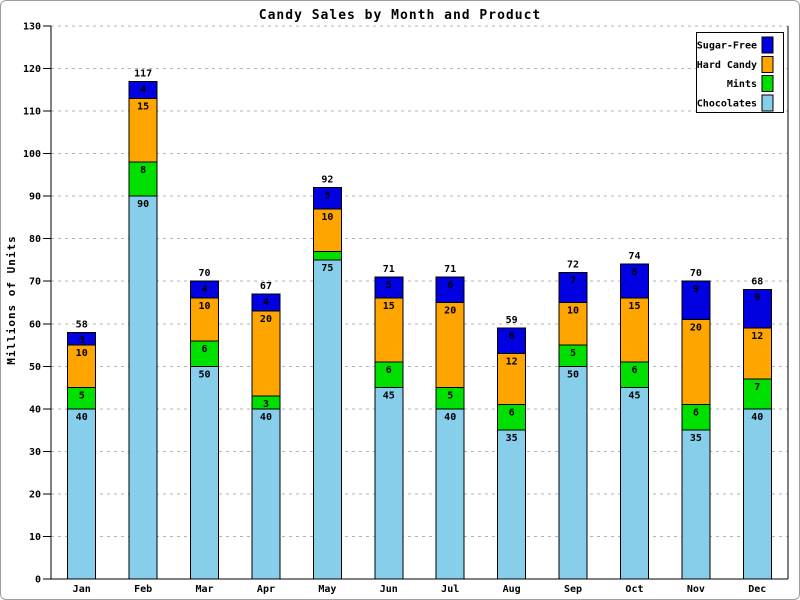 This screenshot has width=800, height=600. What do you see at coordinates (573, 281) in the screenshot?
I see `value-label-sep-sugar-free: 7` at bounding box center [573, 281].